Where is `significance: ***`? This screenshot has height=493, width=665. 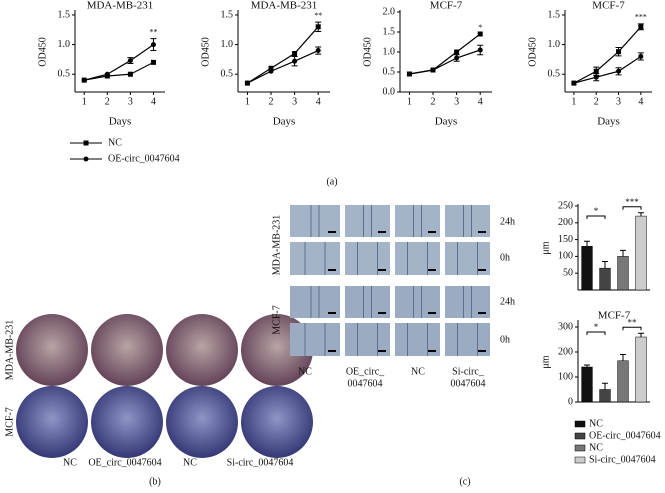 significance: *** is located at coordinates (632, 202).